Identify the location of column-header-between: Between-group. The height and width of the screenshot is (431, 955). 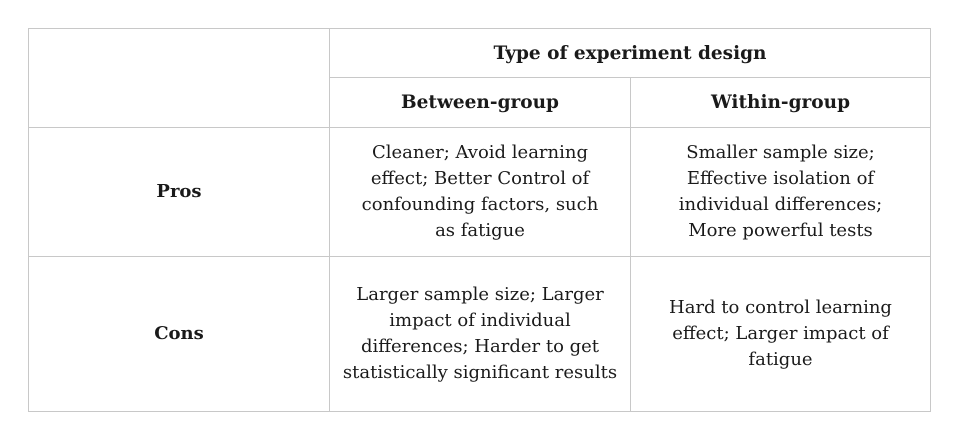
(480, 102).